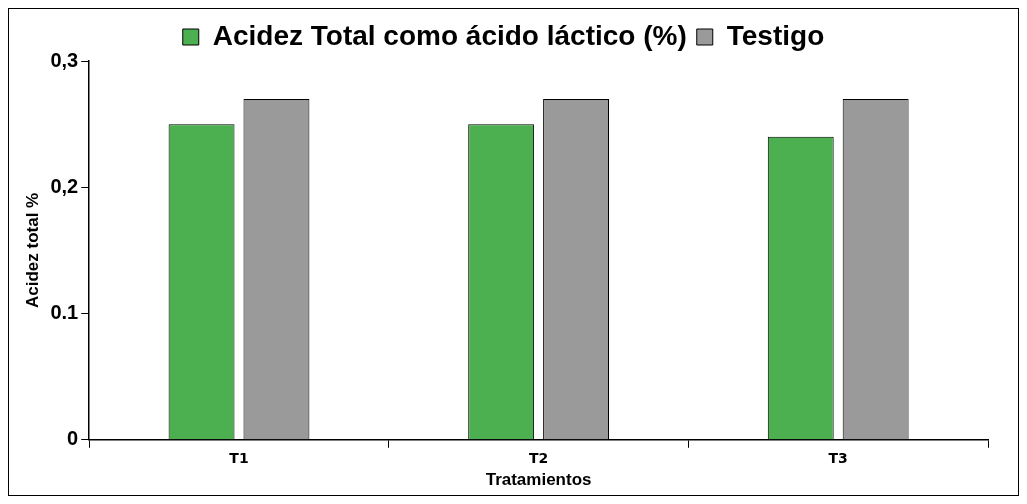 Image resolution: width=1027 pixels, height=504 pixels. Describe the element at coordinates (239, 457) in the screenshot. I see `x-tick-label: T1` at that location.